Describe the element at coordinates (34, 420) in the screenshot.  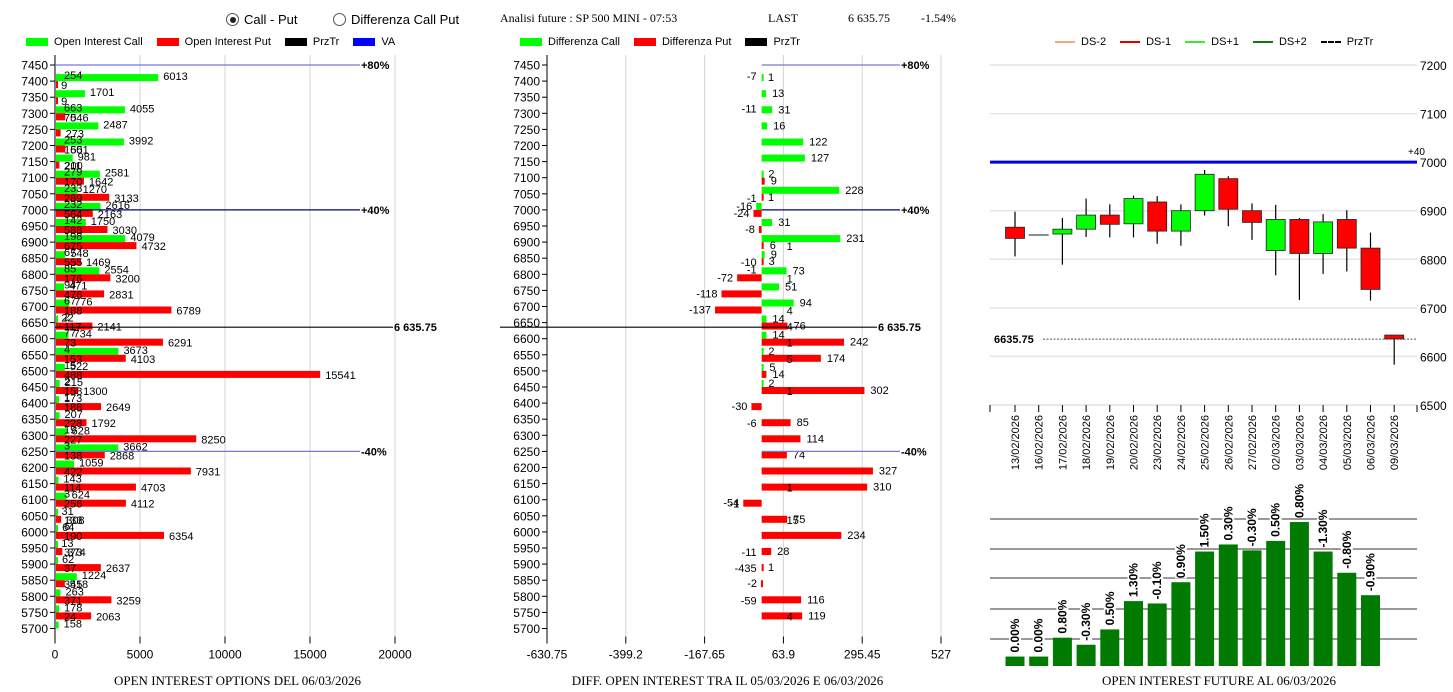
I see `y-tick-label: 6350` at that location.